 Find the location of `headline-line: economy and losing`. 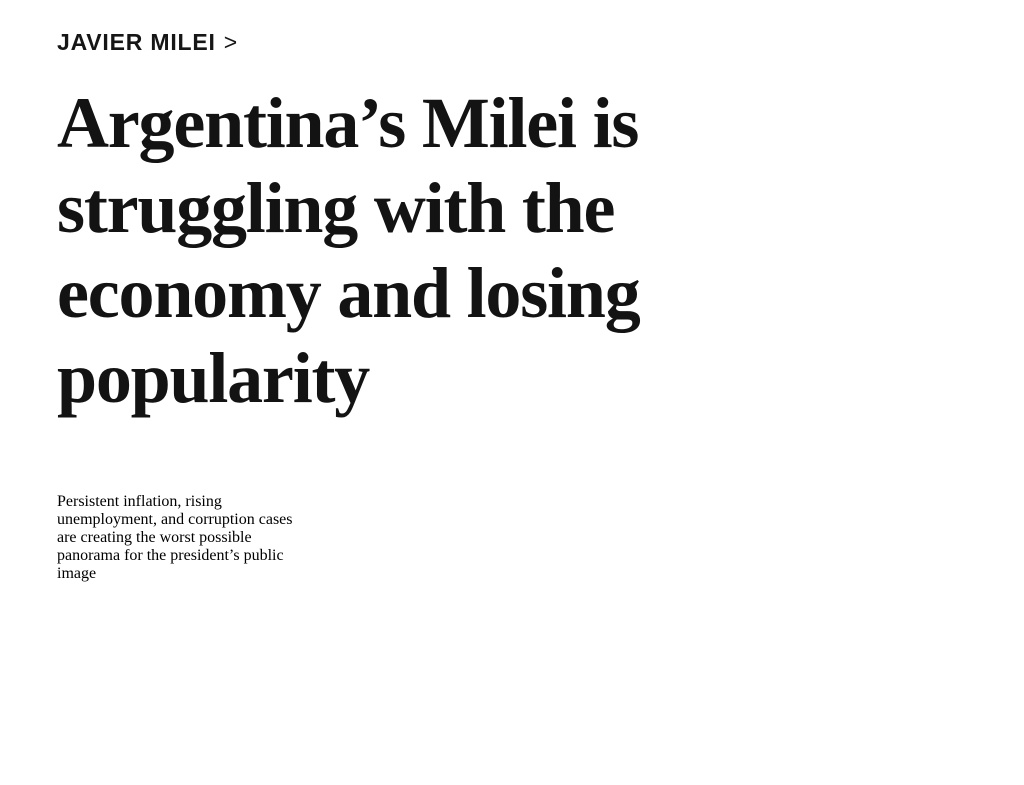

headline-line: economy and losing is located at coordinates (349, 293).